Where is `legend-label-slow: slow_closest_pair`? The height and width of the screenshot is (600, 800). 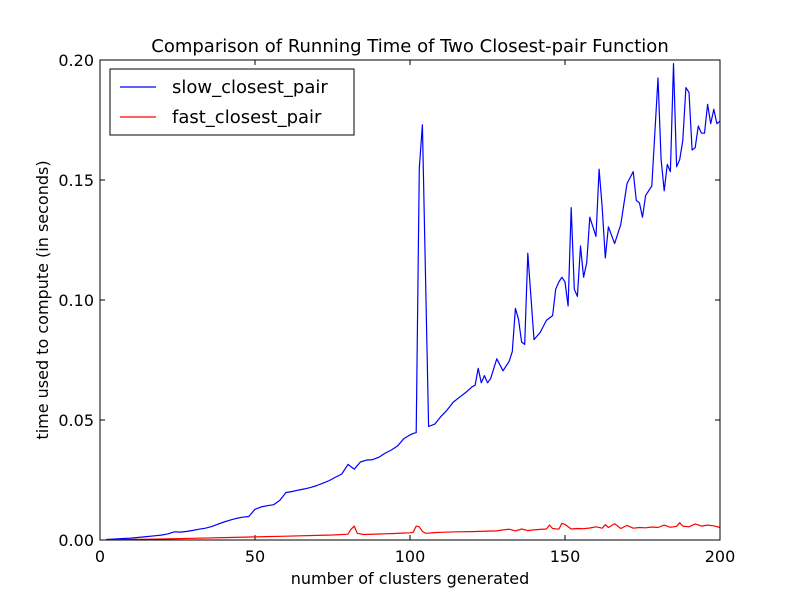 legend-label-slow: slow_closest_pair is located at coordinates (250, 87).